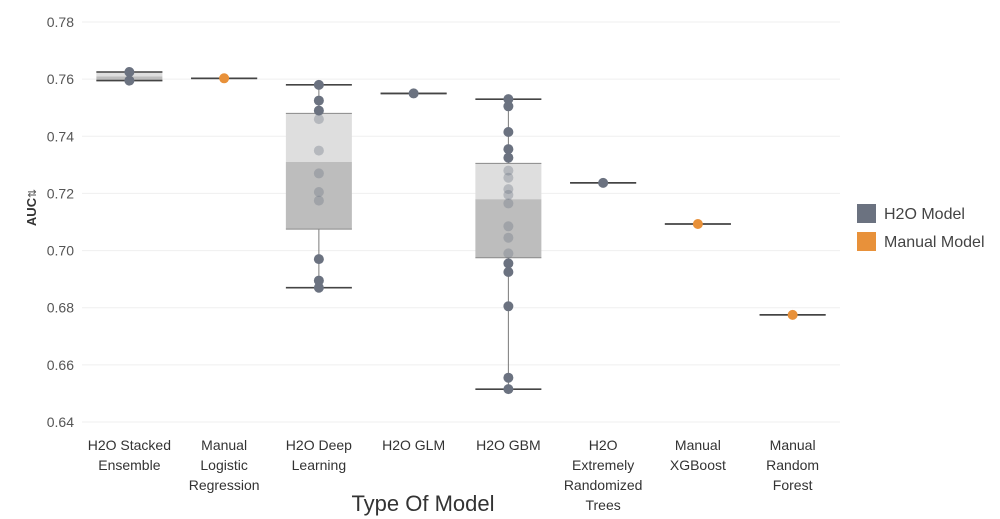 The image size is (1000, 519). Describe the element at coordinates (792, 465) in the screenshot. I see `x-tick-label: Random` at that location.